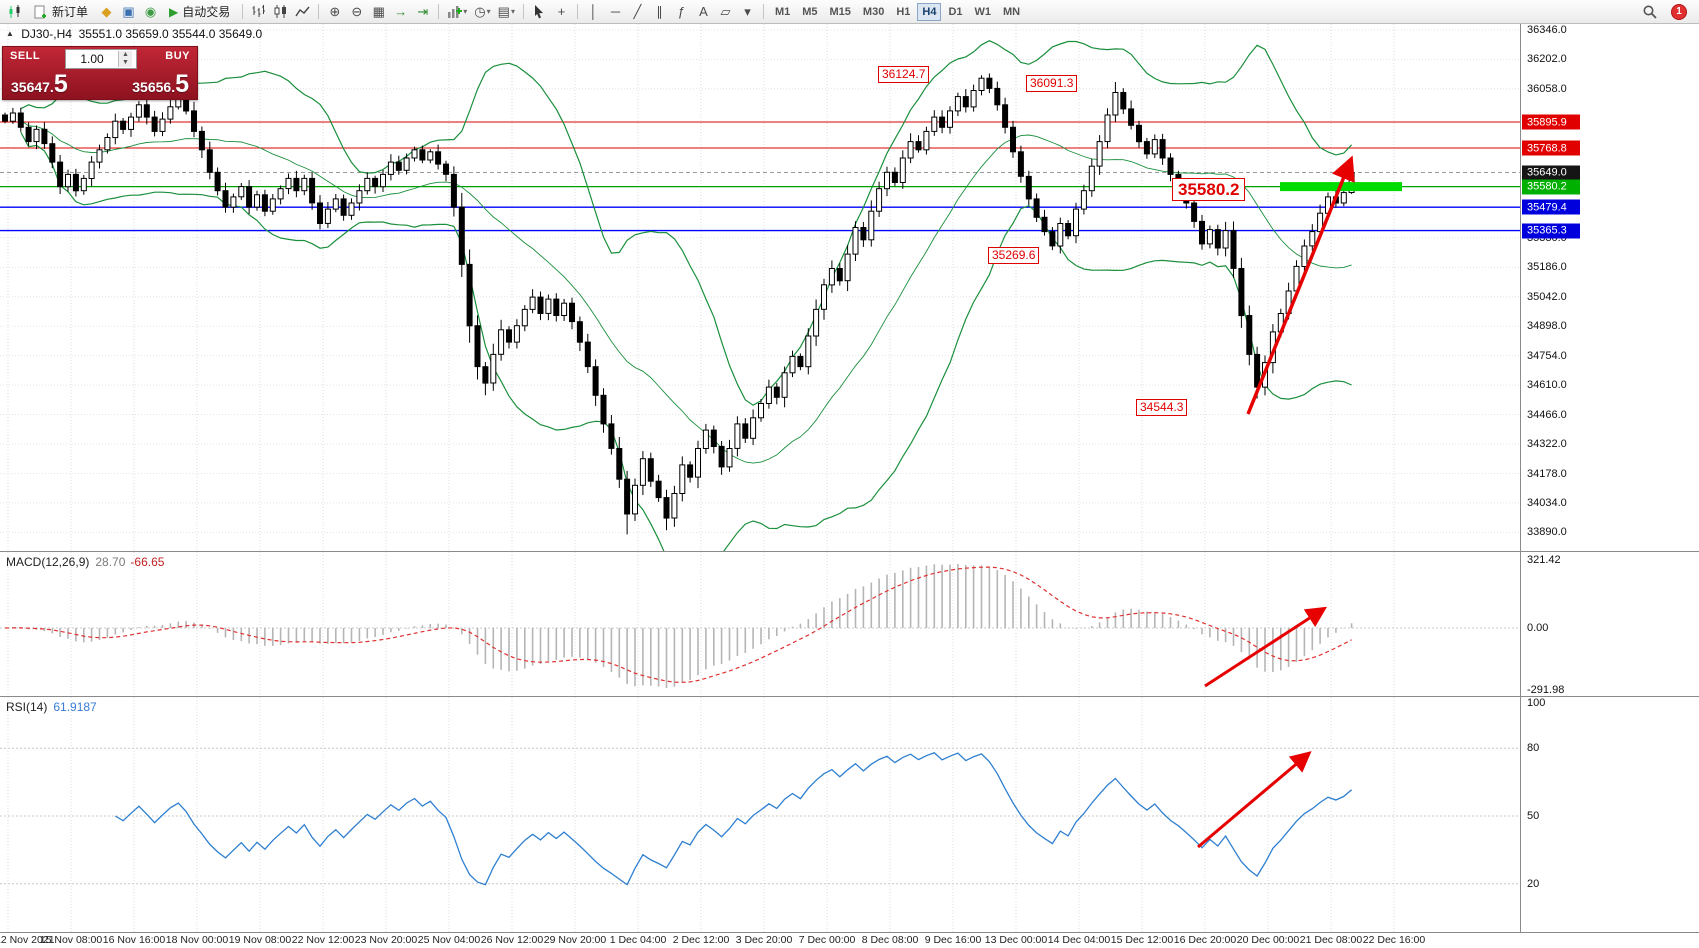 The image size is (1699, 948). I want to click on buy-label: BUY, so click(177, 56).